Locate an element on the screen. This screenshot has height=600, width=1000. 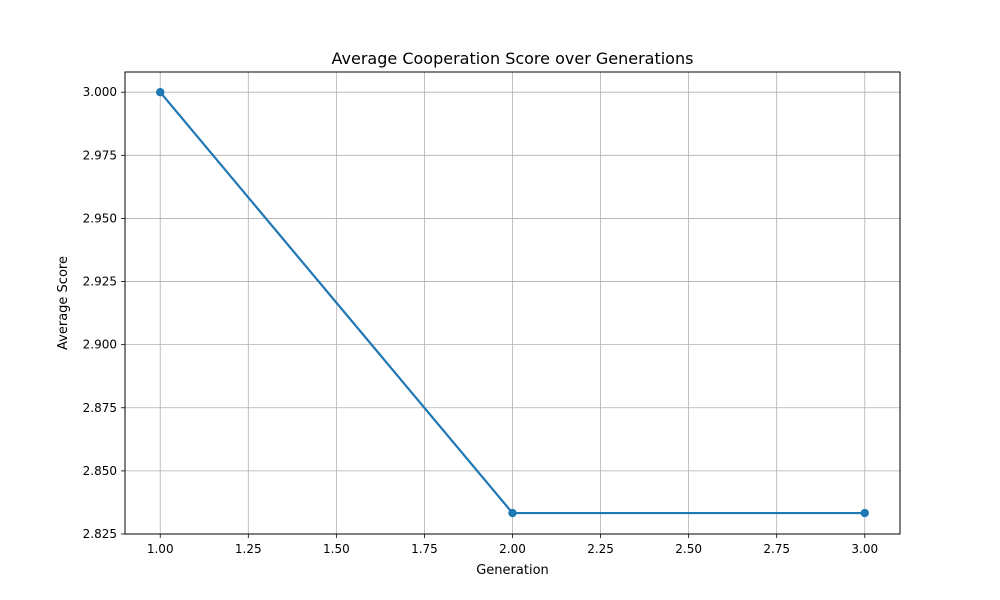
x-tick-label: 2.25 is located at coordinates (600, 549).